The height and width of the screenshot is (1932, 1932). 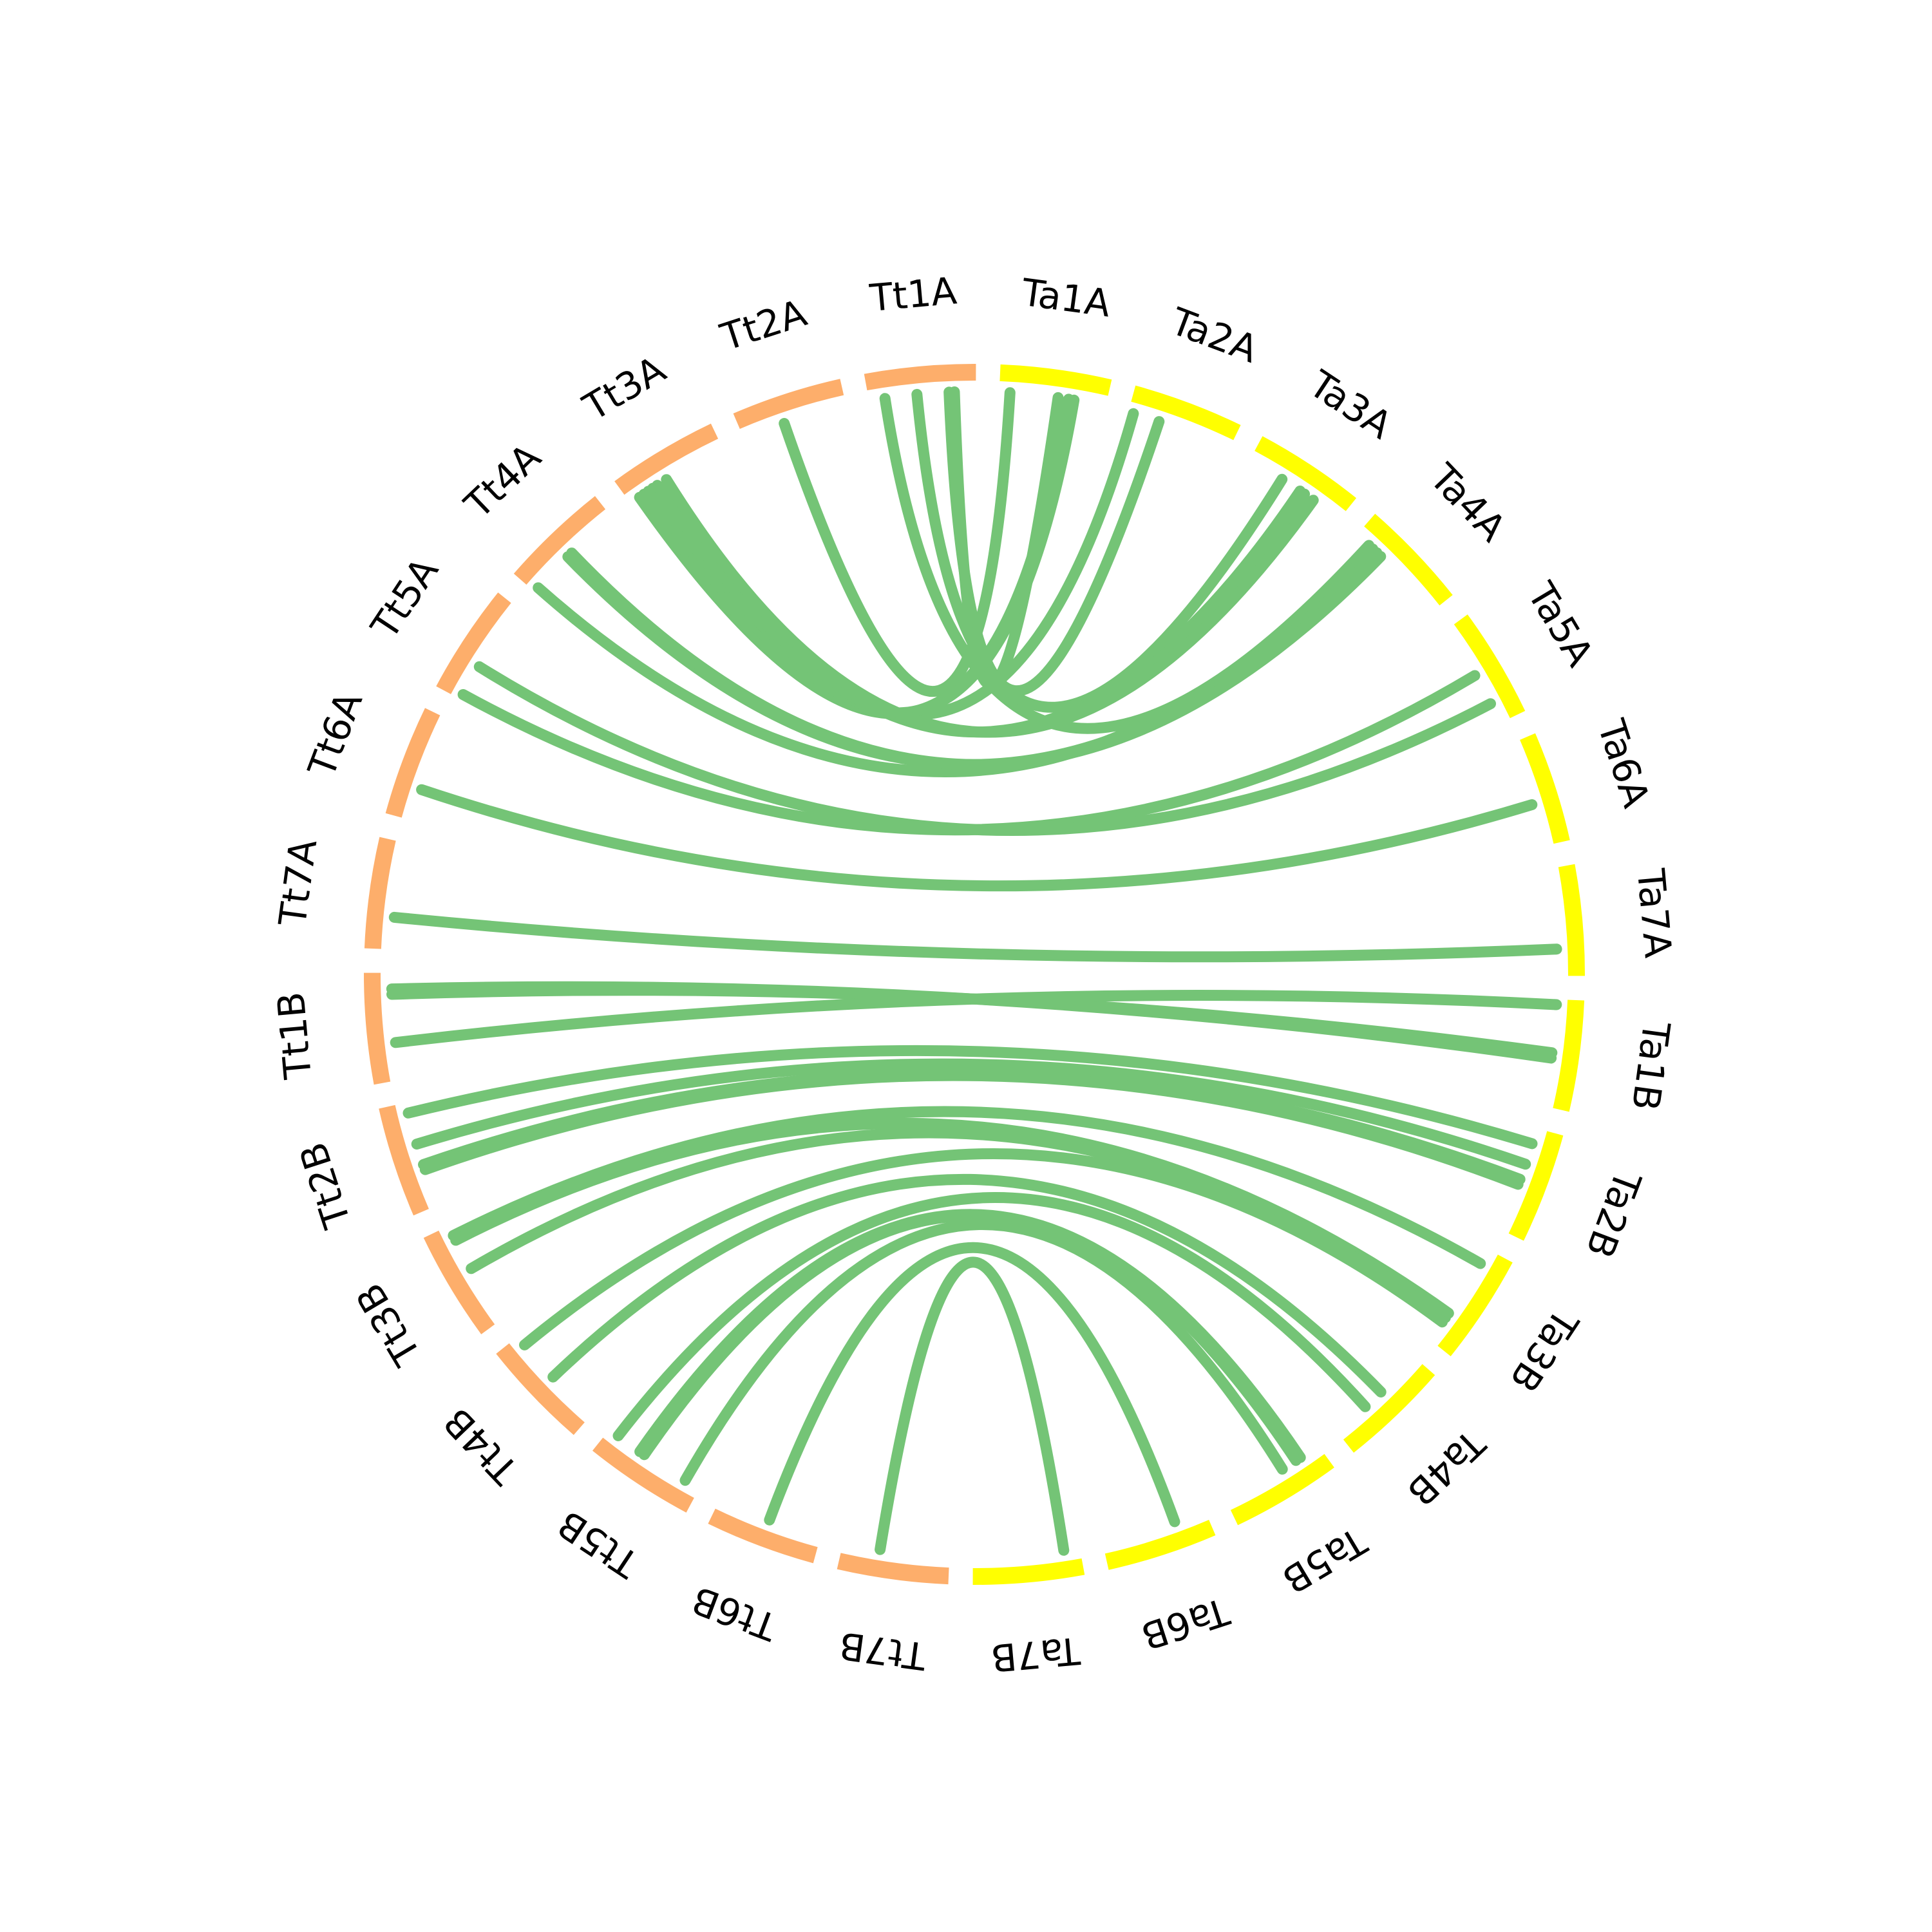 I want to click on label-Tt3A: Tt3A, so click(x=624, y=388).